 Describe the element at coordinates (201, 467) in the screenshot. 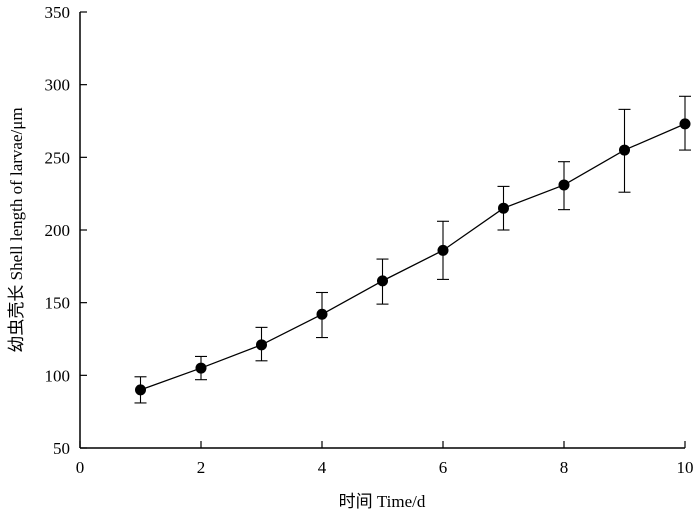

I see `x-tick-label: 2` at that location.